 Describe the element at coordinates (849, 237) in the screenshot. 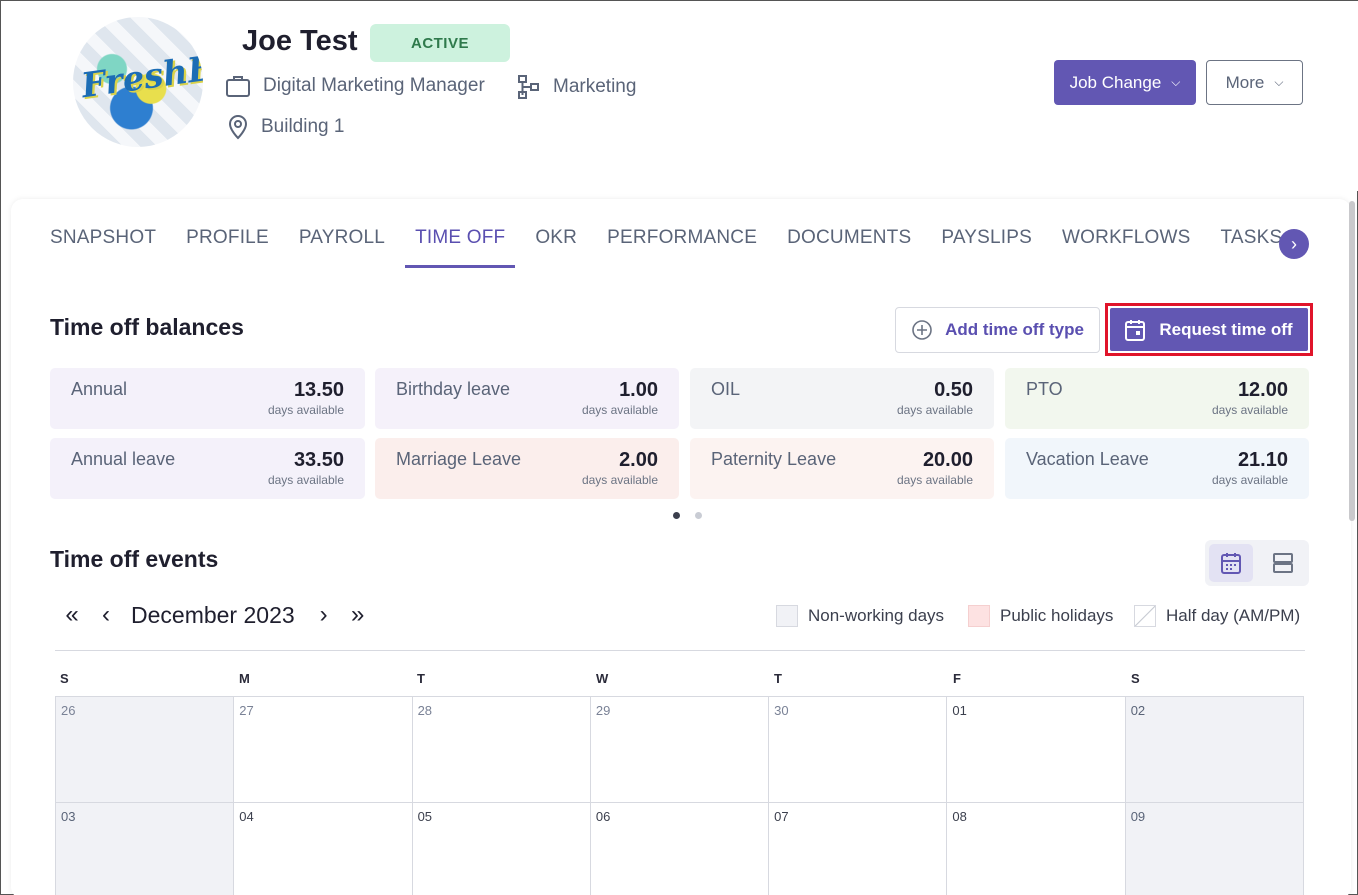

I see `tab-documents: DOCUMENTS` at that location.